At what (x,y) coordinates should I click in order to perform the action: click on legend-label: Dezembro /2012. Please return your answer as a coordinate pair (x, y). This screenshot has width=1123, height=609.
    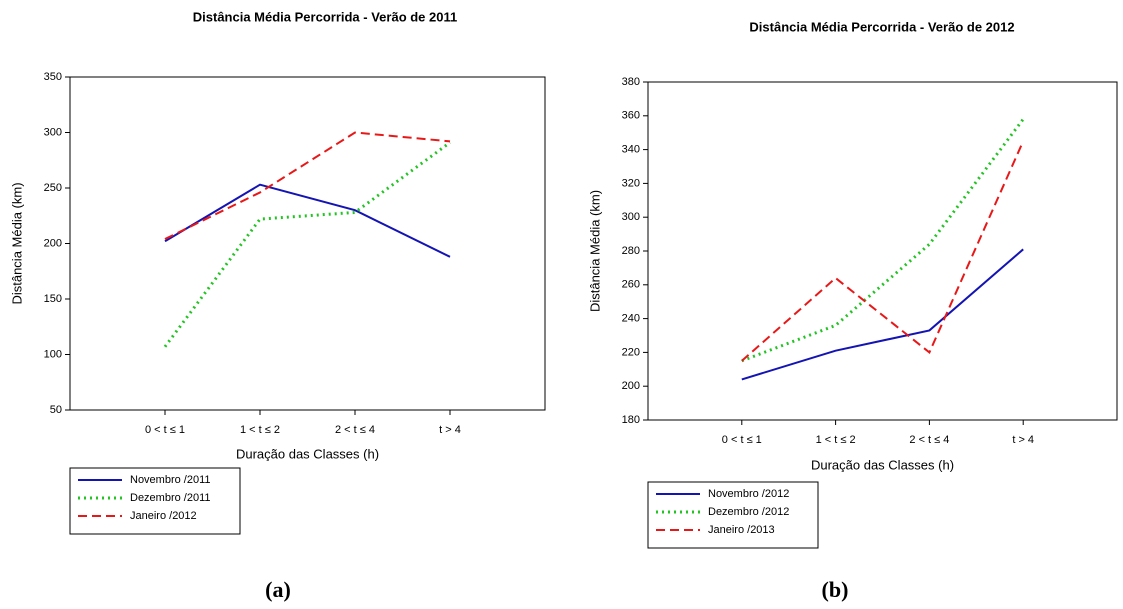
    Looking at the image, I should click on (748, 512).